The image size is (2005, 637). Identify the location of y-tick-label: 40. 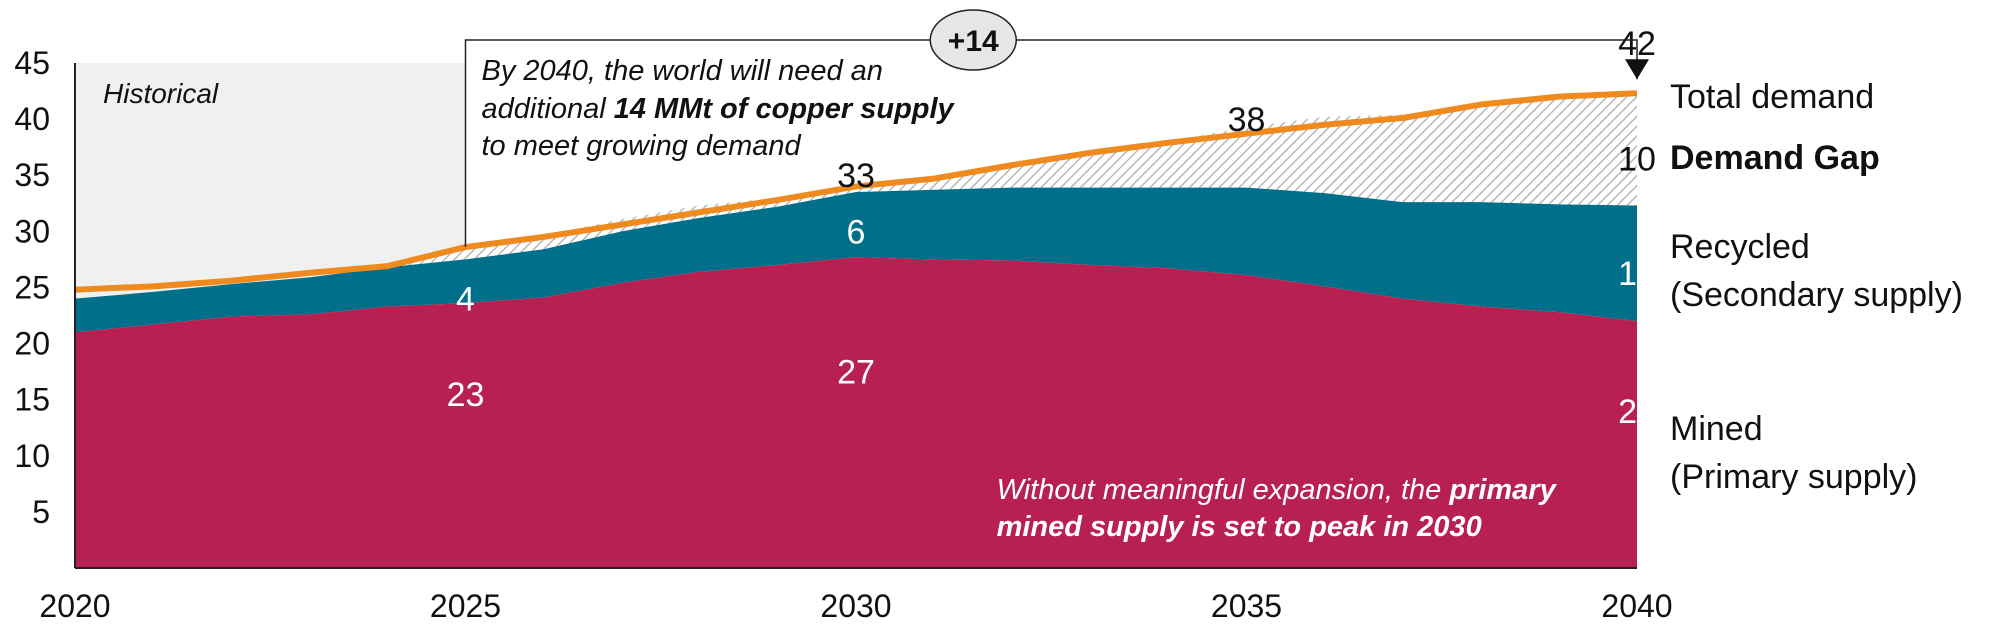
(32, 119).